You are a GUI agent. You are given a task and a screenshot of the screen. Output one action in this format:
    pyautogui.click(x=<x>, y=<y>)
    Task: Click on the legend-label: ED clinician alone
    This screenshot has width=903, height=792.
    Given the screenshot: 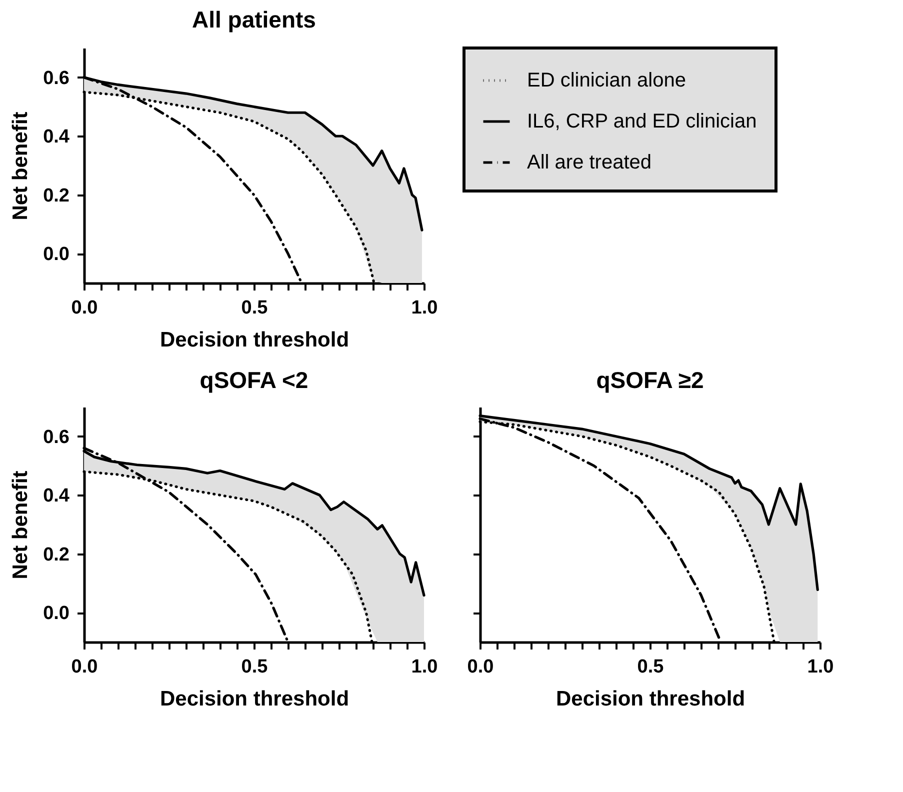 What is the action you would take?
    pyautogui.click(x=606, y=81)
    